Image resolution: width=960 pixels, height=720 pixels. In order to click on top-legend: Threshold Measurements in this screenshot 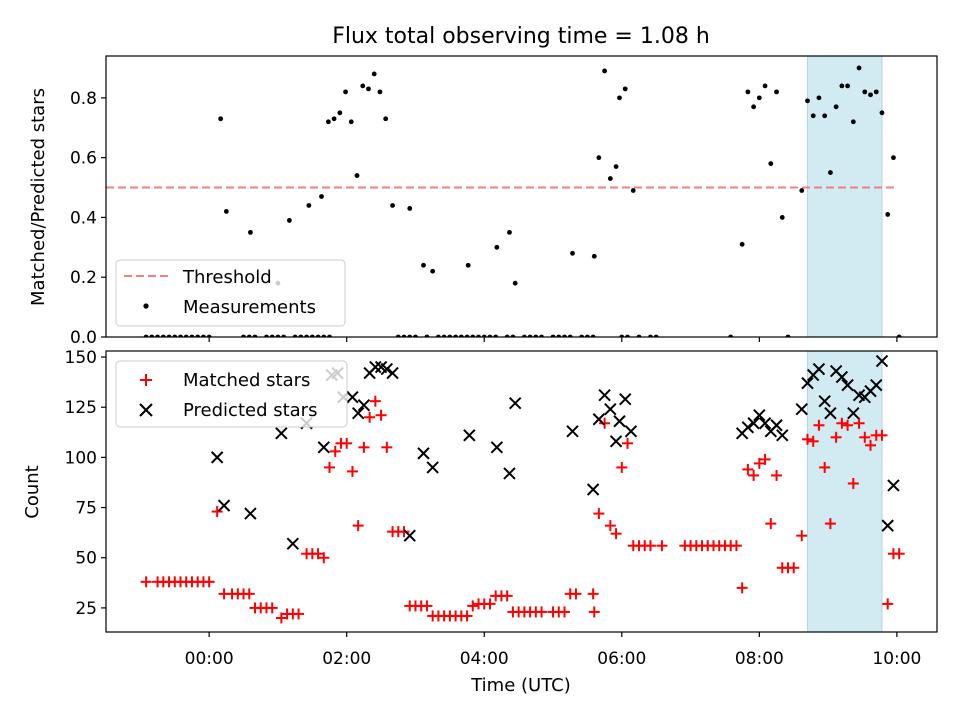, I will do `click(230, 293)`.